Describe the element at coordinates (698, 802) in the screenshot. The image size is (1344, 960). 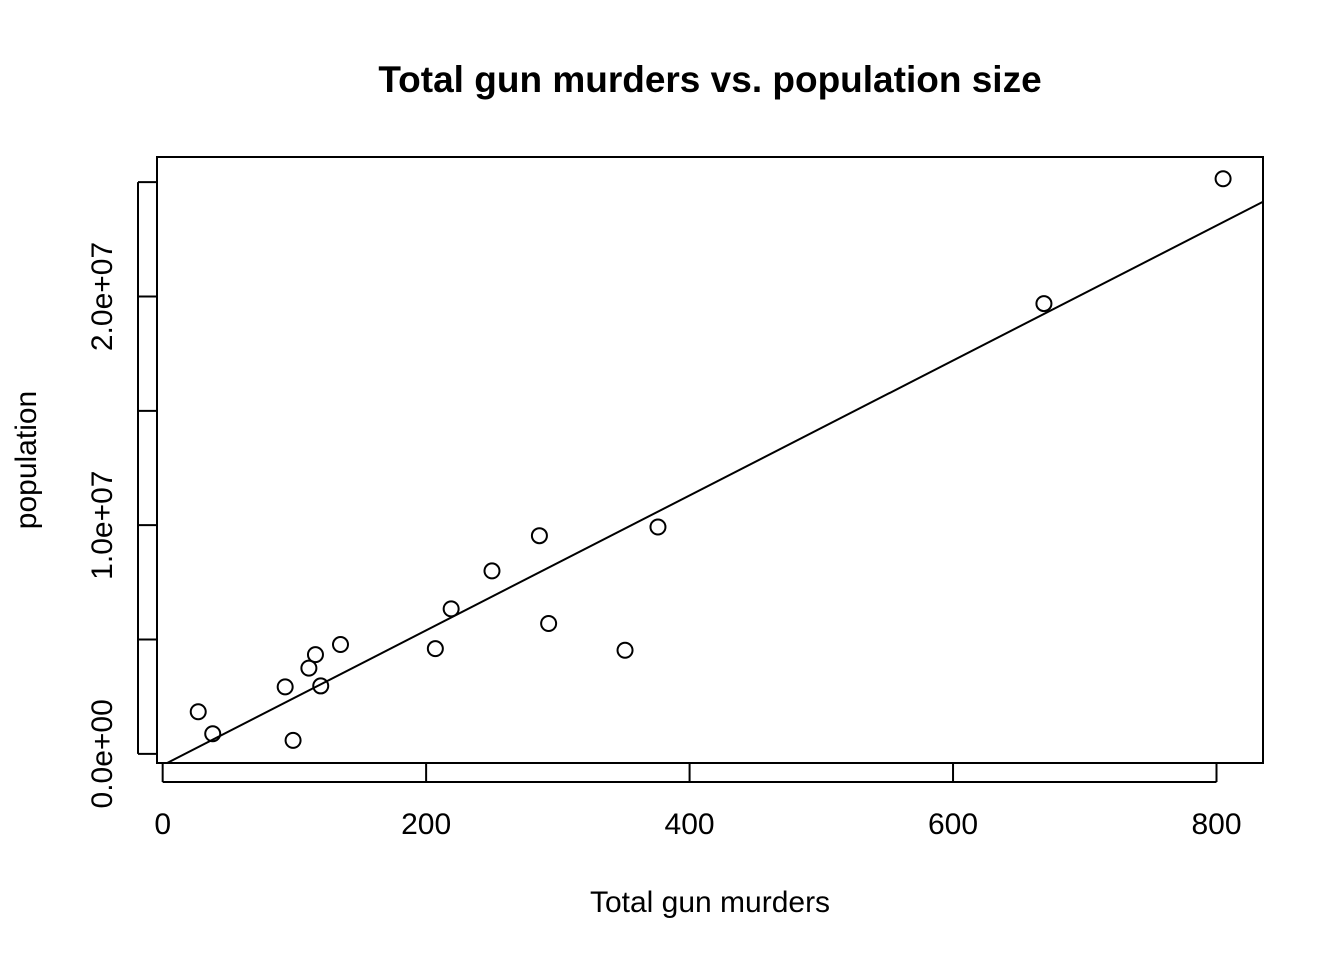
I see `x-axis: 0 200 400 600 800` at that location.